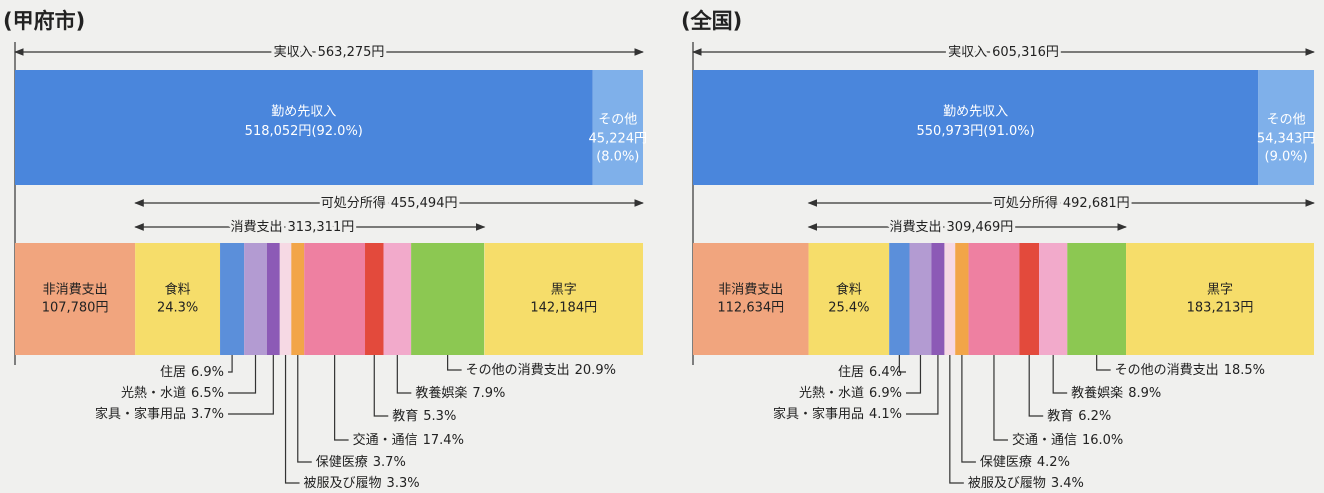  Describe the element at coordinates (1025, 52) in the screenshot. I see `income-label-part: 605,316円` at that location.